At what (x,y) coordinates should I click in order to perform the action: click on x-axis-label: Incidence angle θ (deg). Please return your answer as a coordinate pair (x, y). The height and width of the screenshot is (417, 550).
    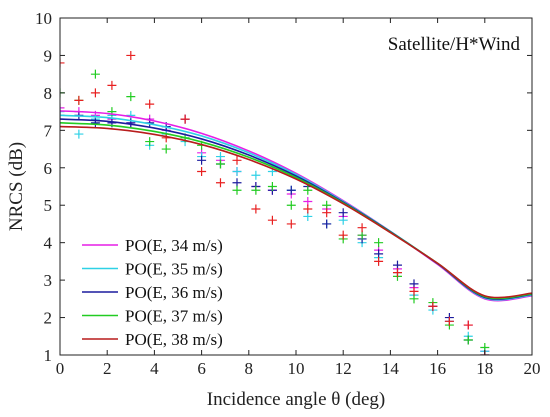
    Looking at the image, I should click on (296, 399).